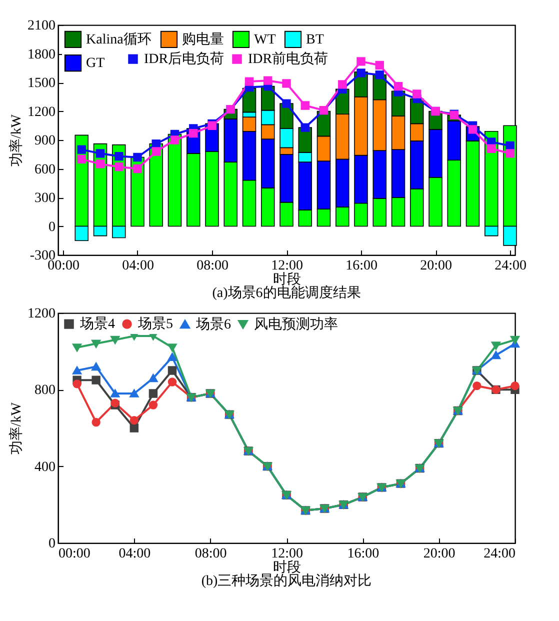  What do you see at coordinates (45, 198) in the screenshot?
I see `y-tick-label: 300` at bounding box center [45, 198].